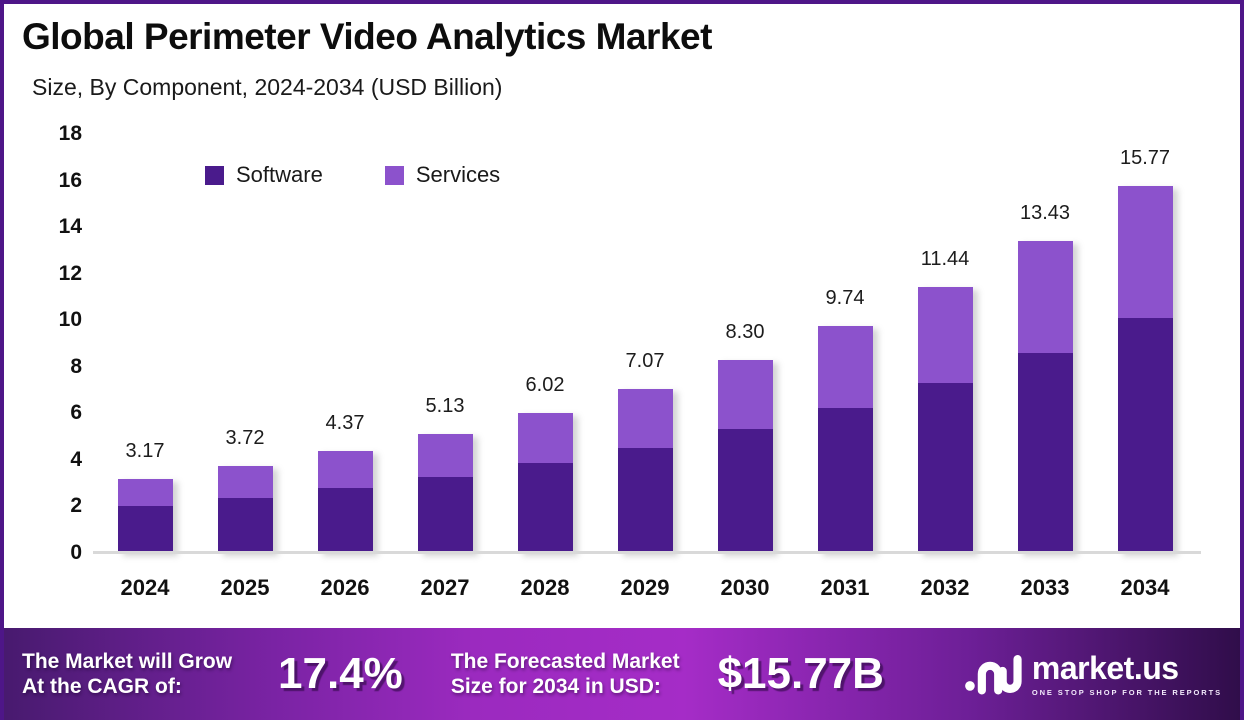 This screenshot has height=720, width=1244. I want to click on bar-group-2031: 9.74 2031, so click(845, 302).